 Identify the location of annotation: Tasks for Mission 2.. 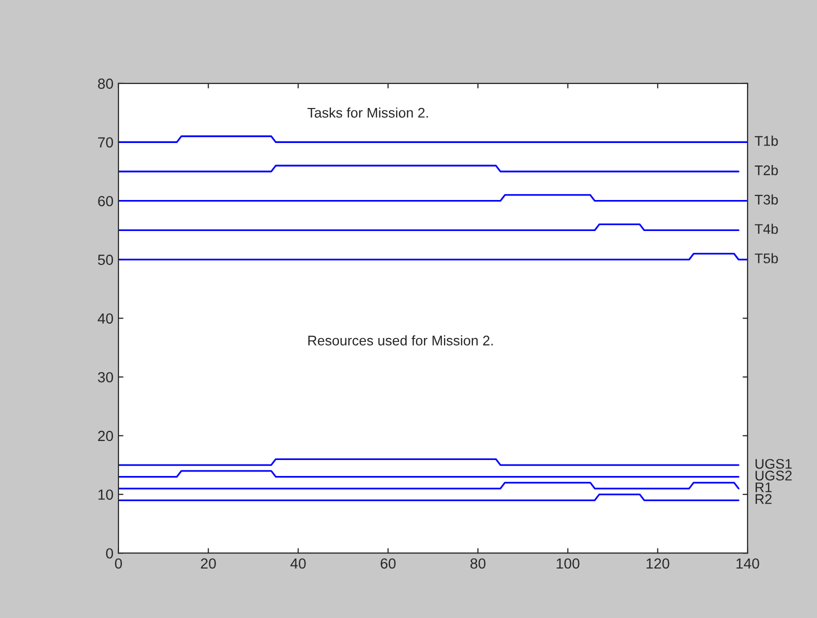
(368, 112).